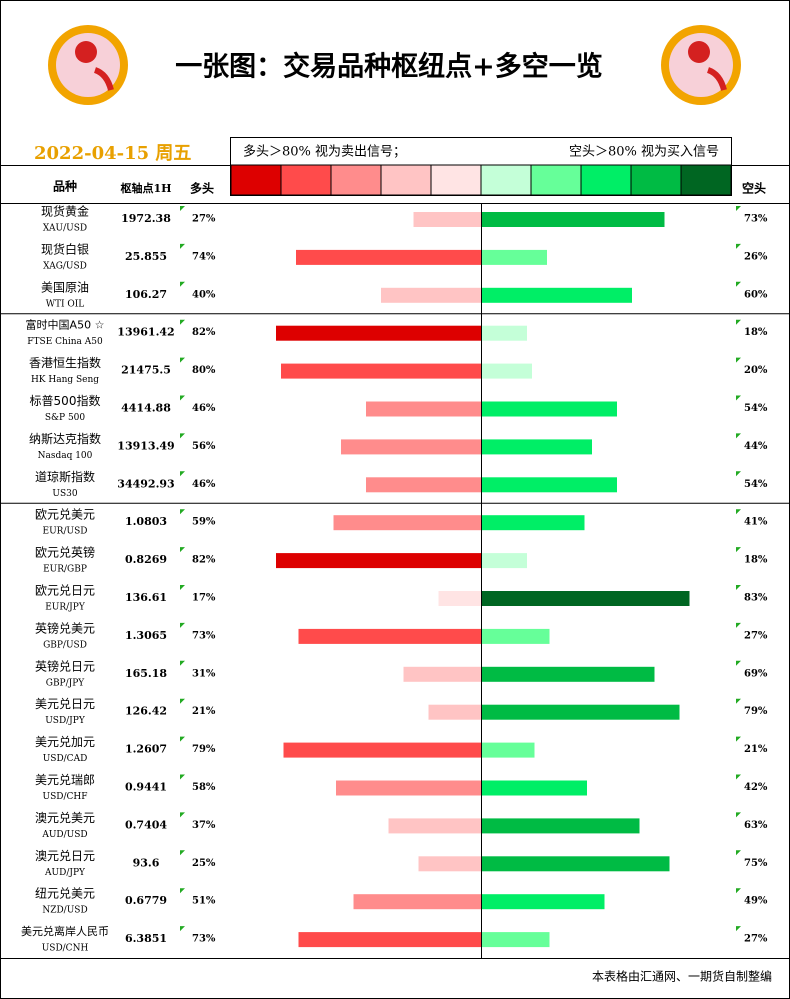  I want to click on row-name: 美元兑加元, so click(65, 742).